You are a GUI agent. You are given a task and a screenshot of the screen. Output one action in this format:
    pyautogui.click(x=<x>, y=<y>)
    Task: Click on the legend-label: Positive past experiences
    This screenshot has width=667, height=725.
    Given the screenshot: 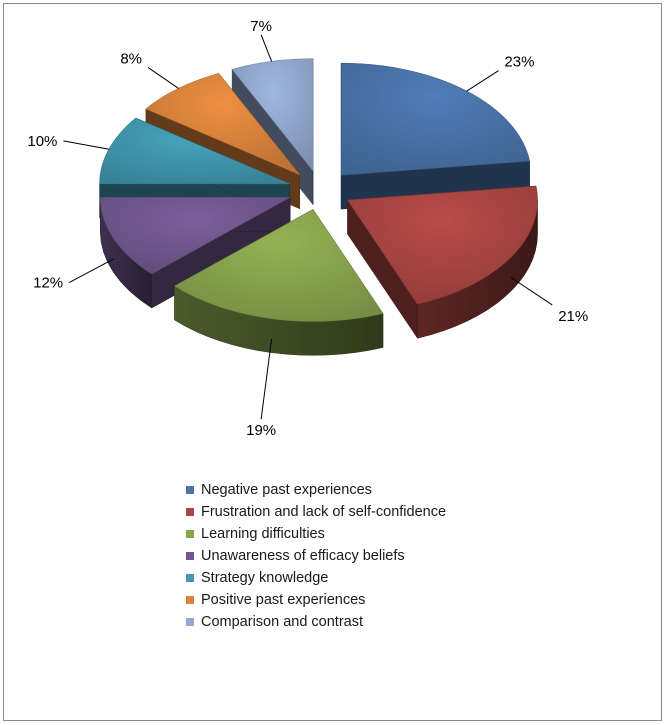 What is the action you would take?
    pyautogui.click(x=283, y=600)
    